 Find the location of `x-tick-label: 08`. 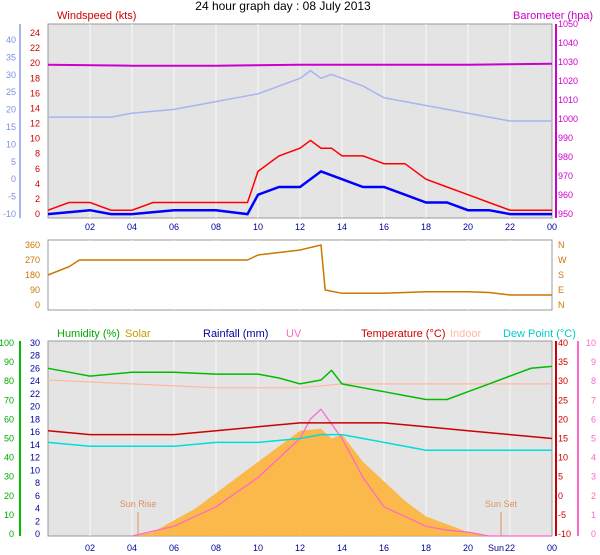

x-tick-label: 08 is located at coordinates (216, 548).